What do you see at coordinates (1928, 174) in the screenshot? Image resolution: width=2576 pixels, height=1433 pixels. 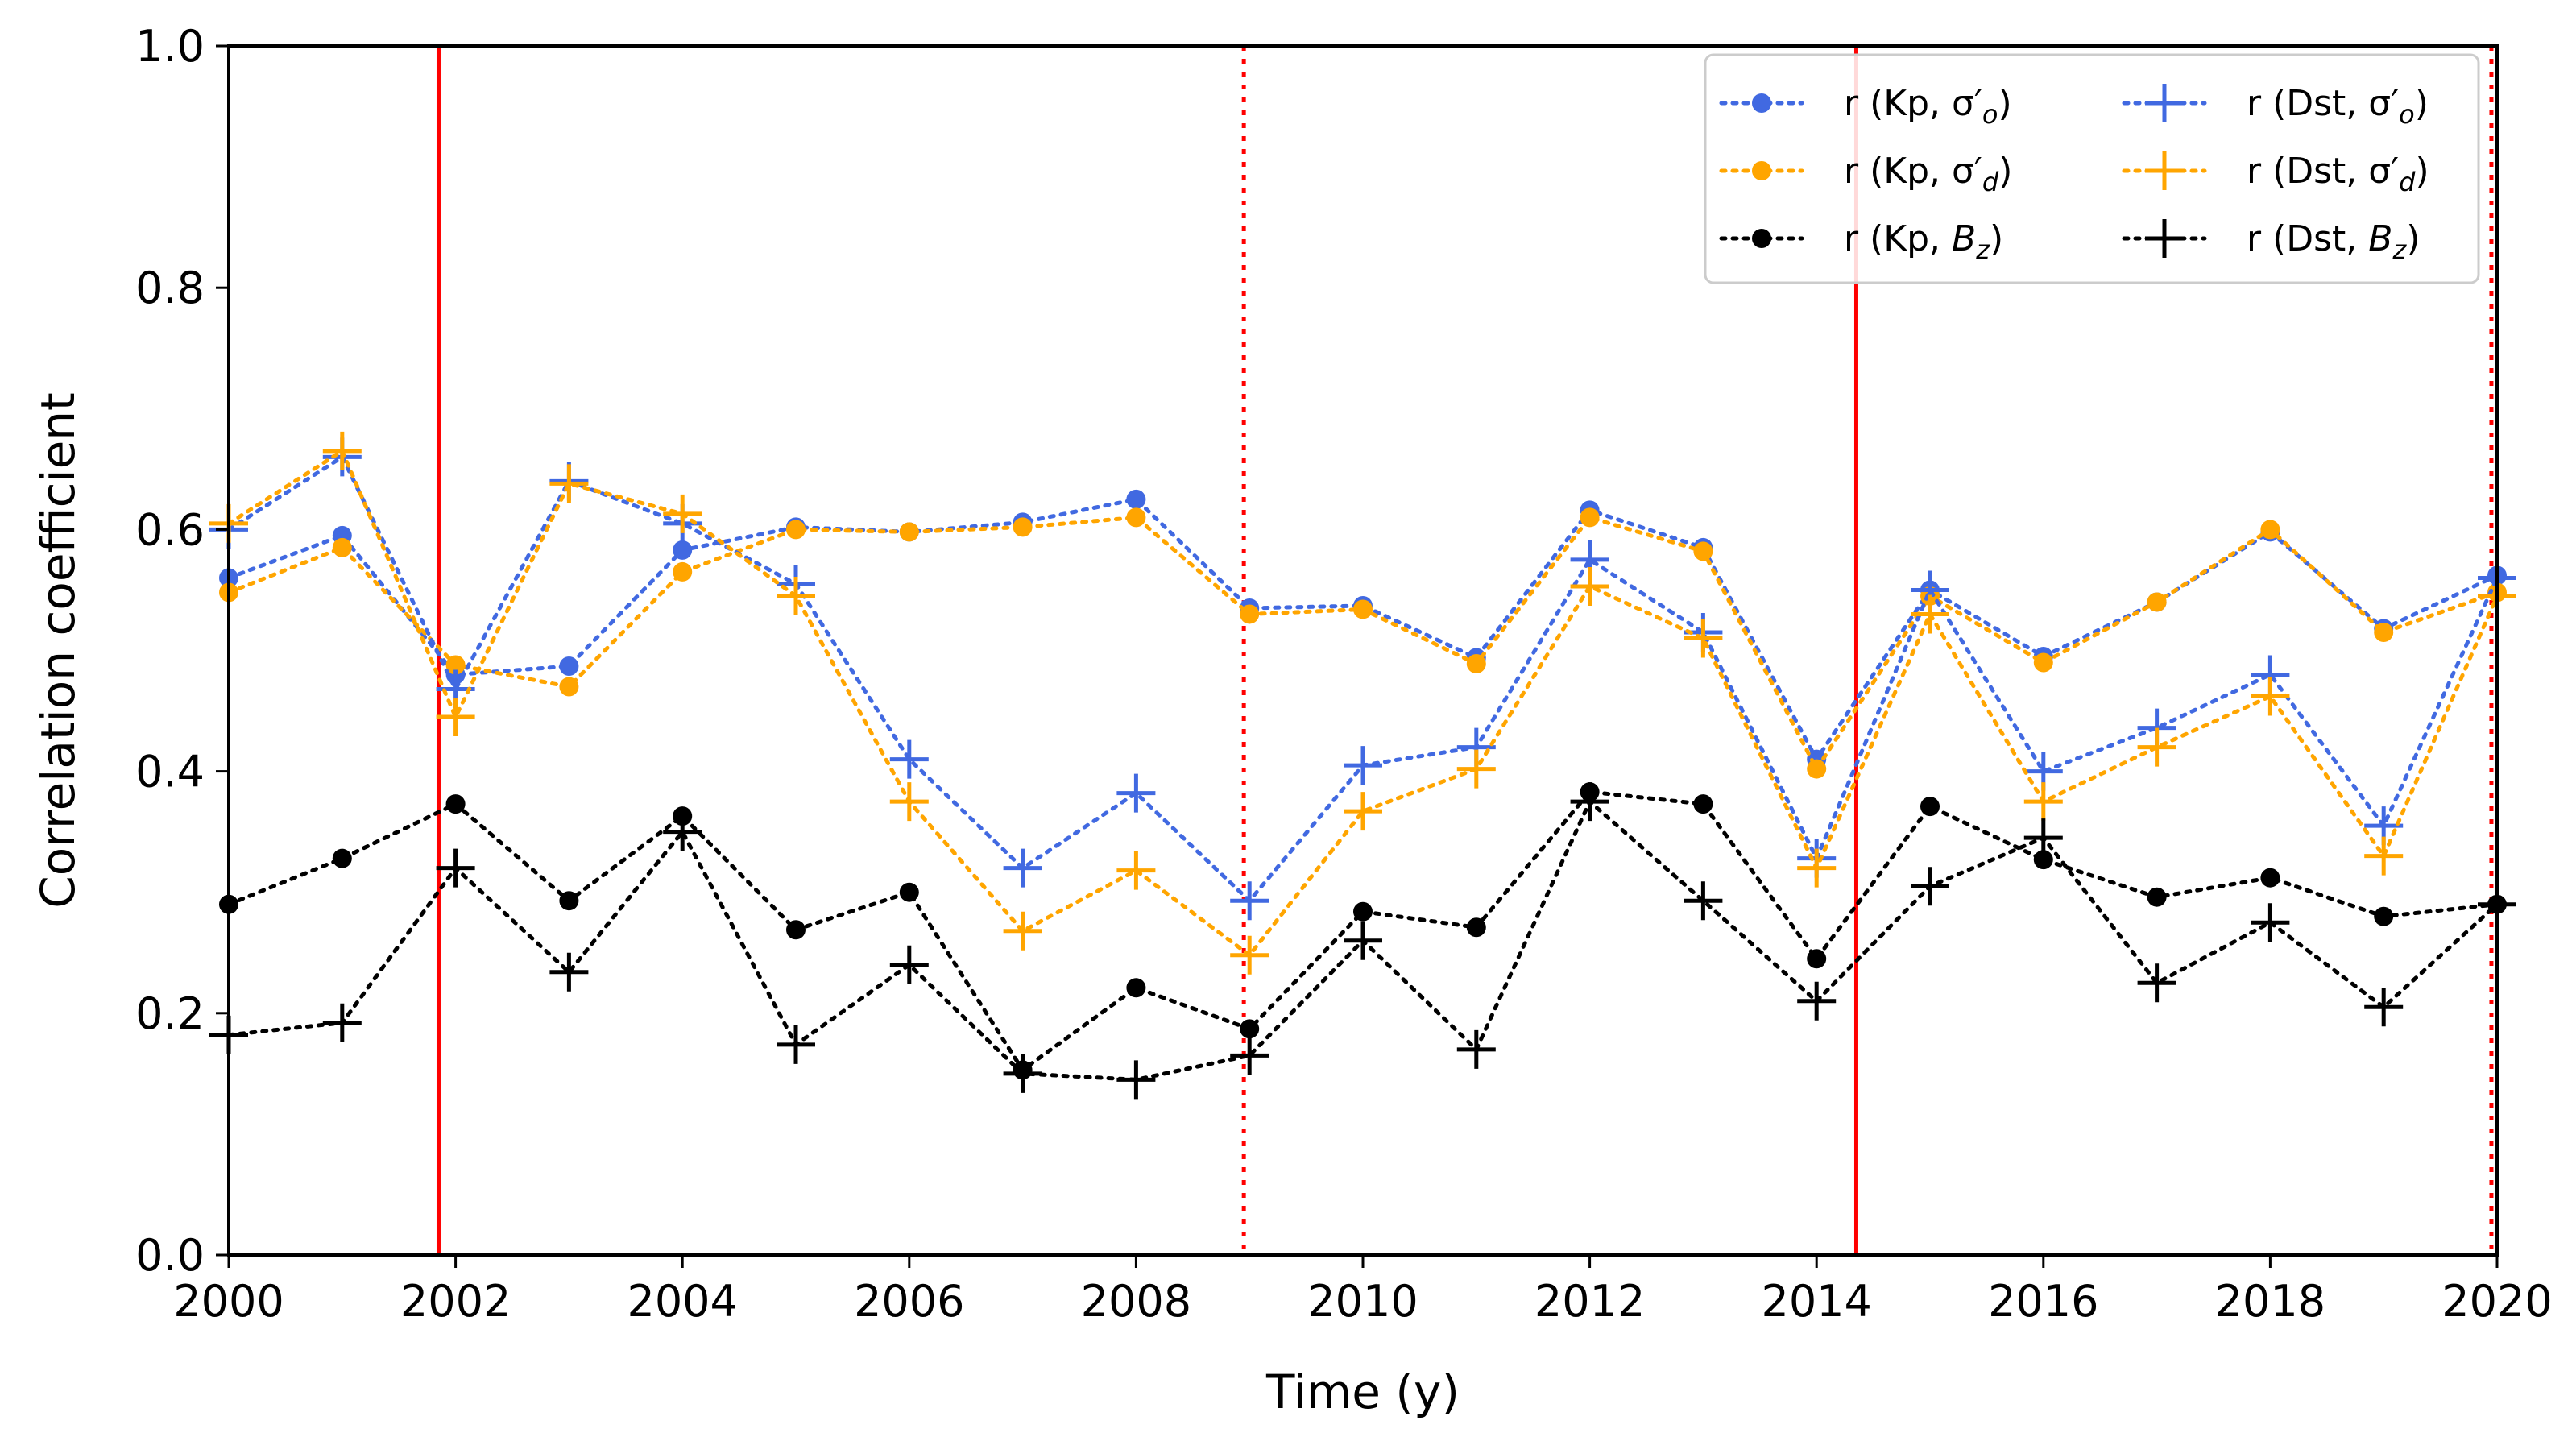 I see `legend-label: r (Kp, σ′d)` at bounding box center [1928, 174].